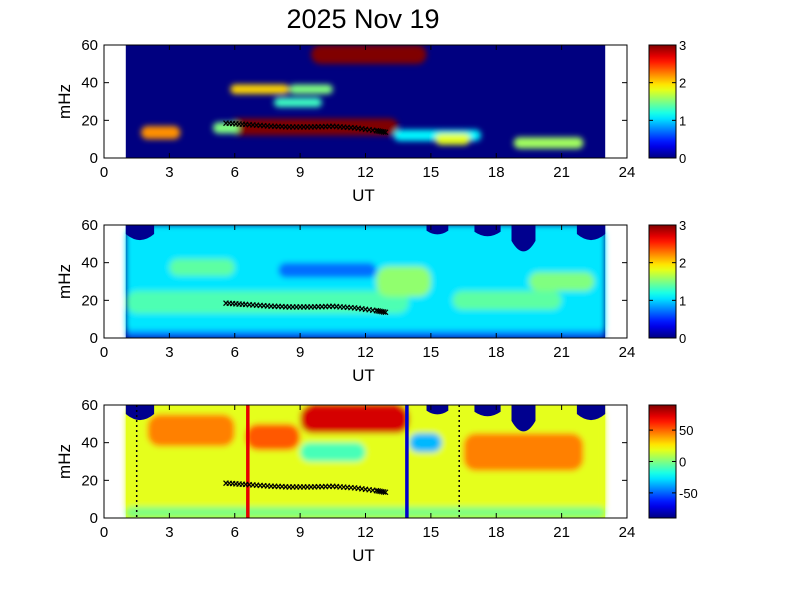  I want to click on colorbar-tick-label: 50, so click(686, 430).